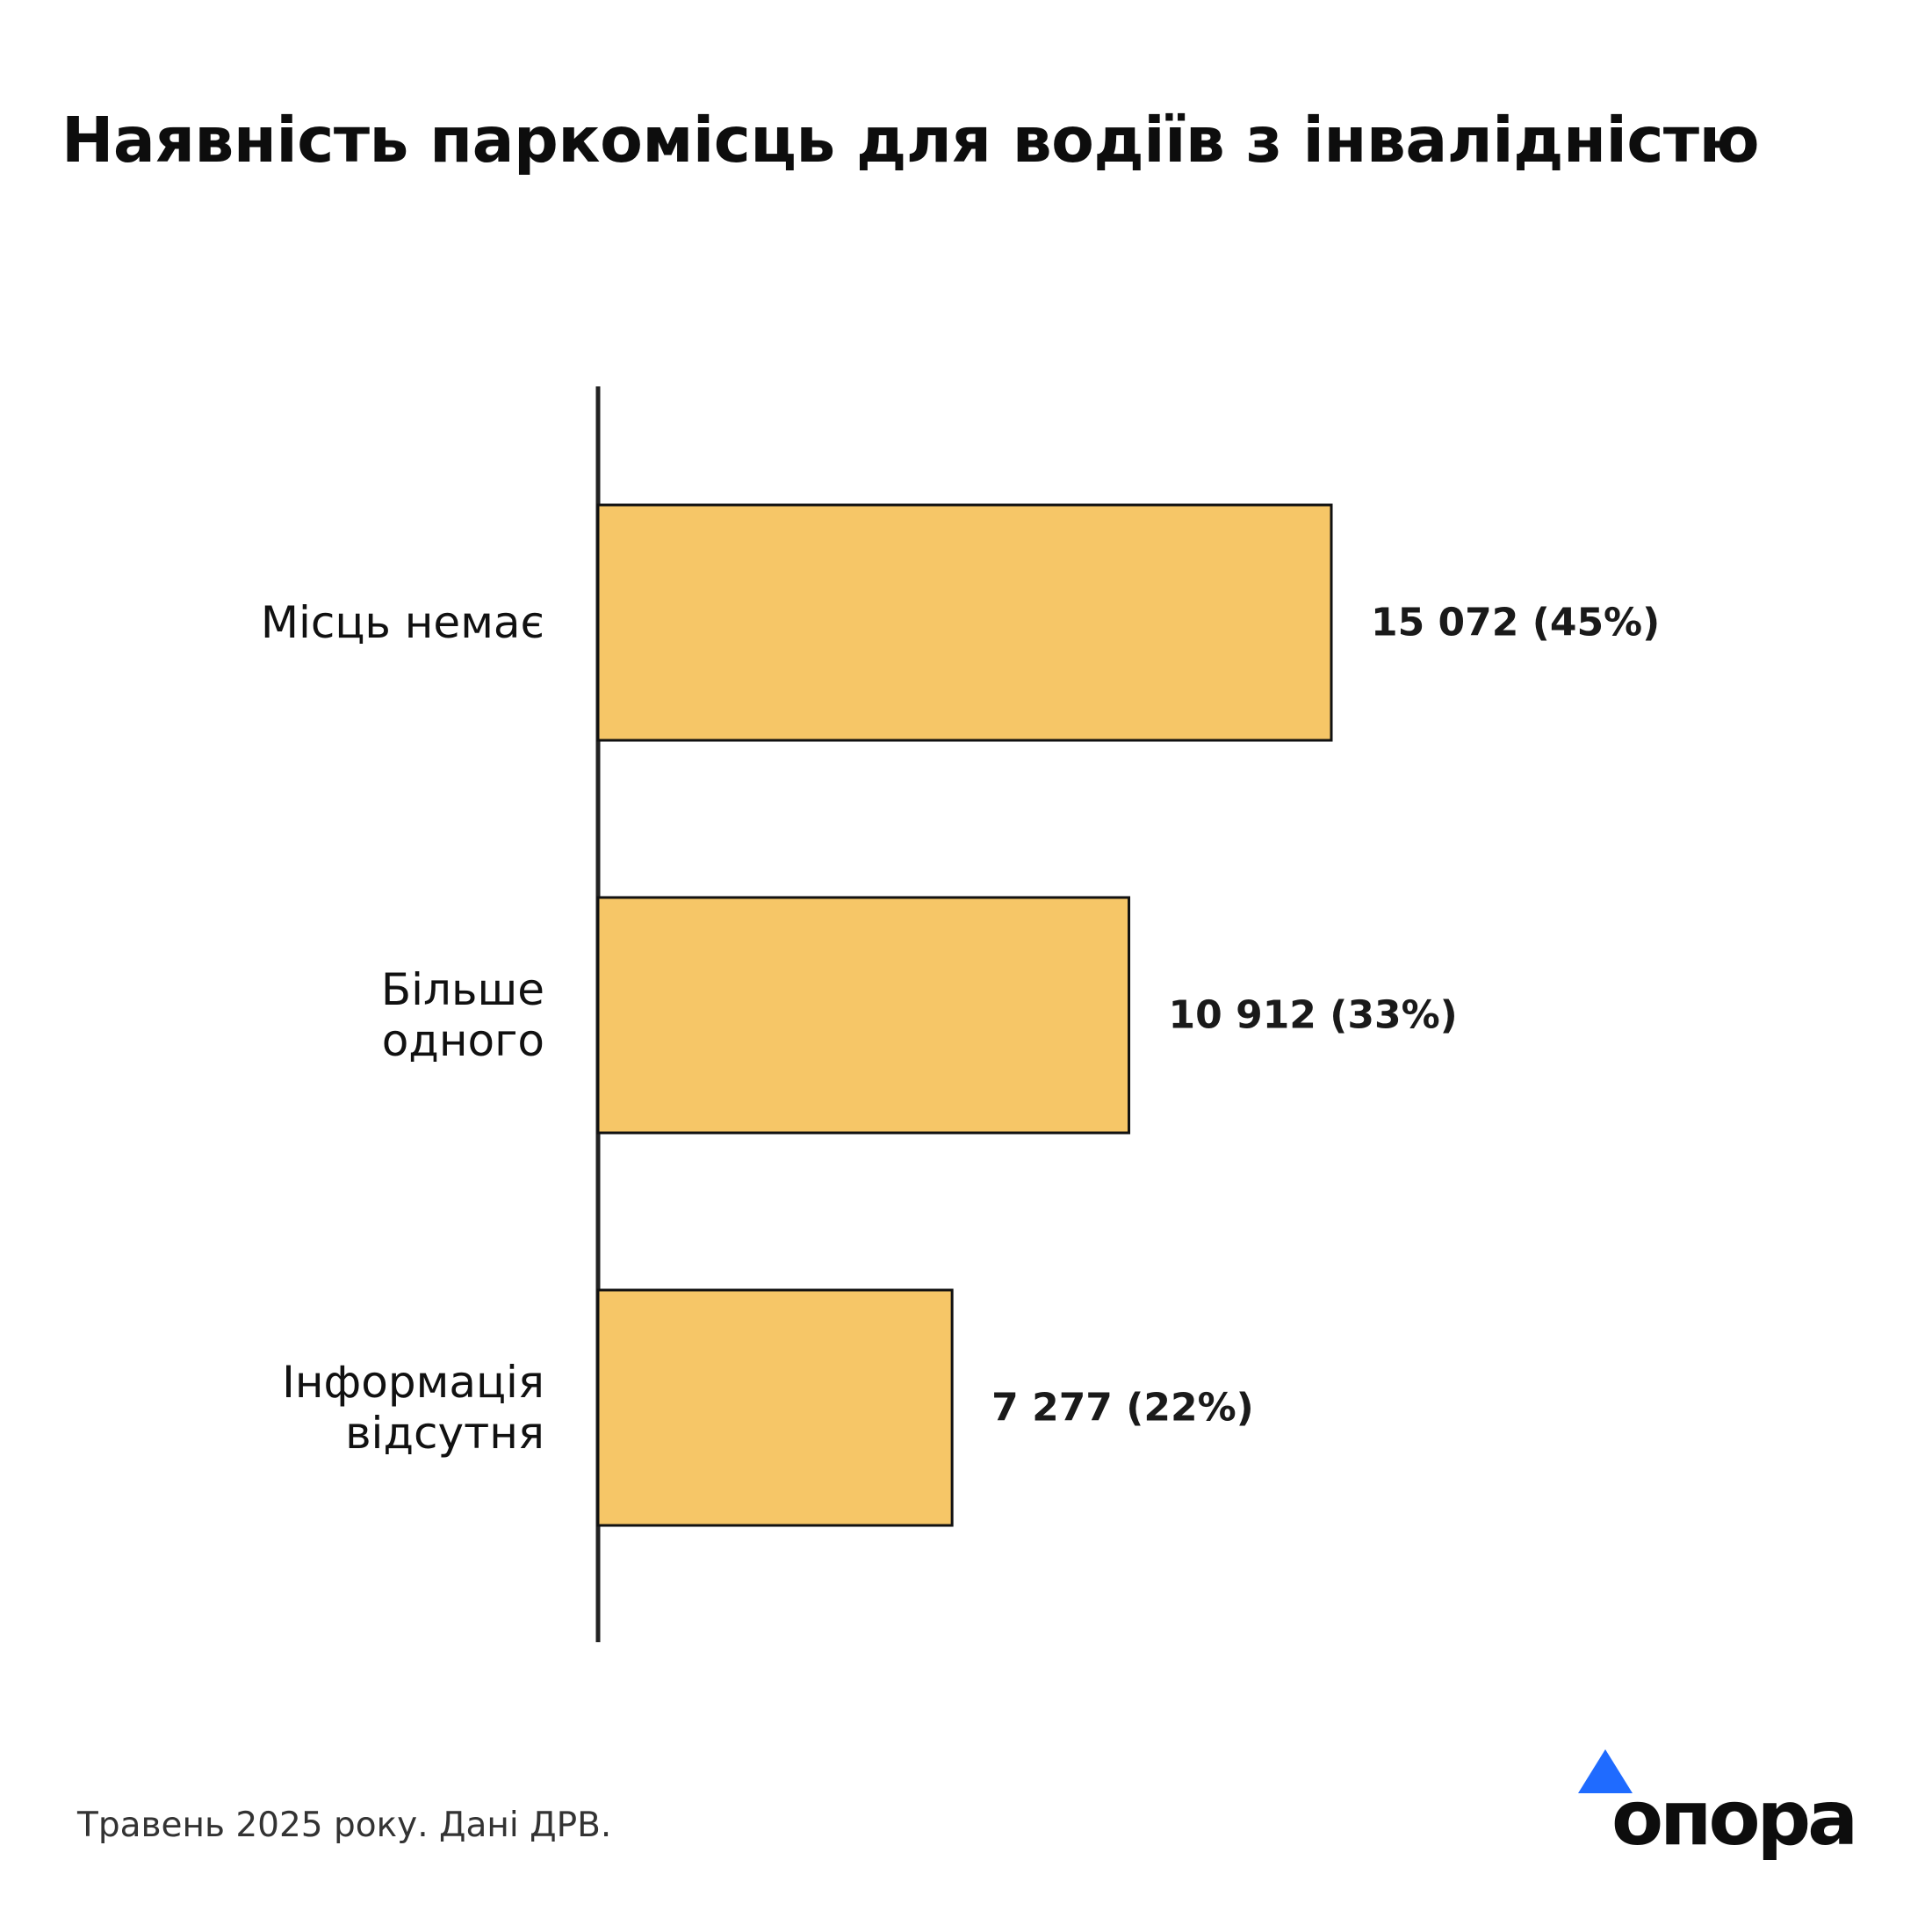 This screenshot has height=1932, width=1932. I want to click on source-note: Травень 2025 року. Дані ДРВ., so click(344, 1825).